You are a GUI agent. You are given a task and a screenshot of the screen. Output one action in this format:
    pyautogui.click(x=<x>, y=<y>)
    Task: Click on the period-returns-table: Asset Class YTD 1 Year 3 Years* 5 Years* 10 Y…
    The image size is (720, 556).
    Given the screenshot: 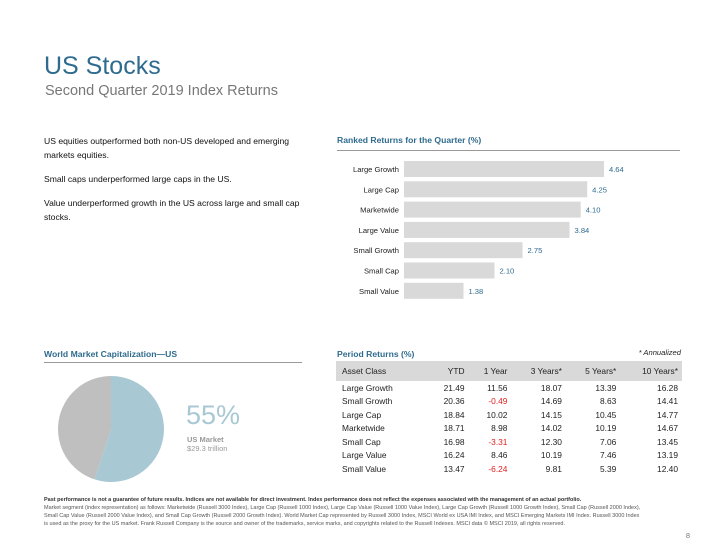 What is the action you would take?
    pyautogui.click(x=509, y=418)
    